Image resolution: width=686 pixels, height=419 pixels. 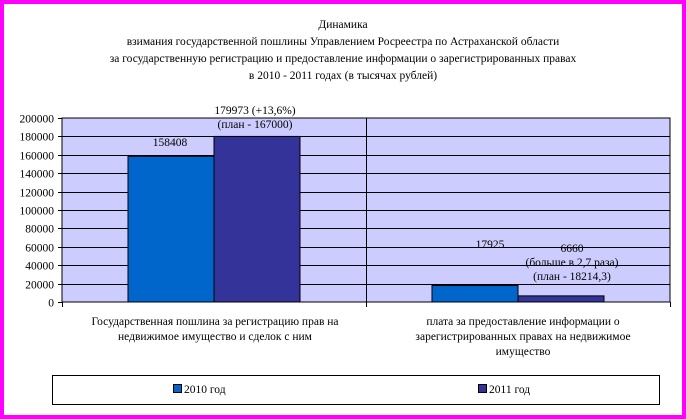 I want to click on legend-swatch-2011, so click(x=482, y=388).